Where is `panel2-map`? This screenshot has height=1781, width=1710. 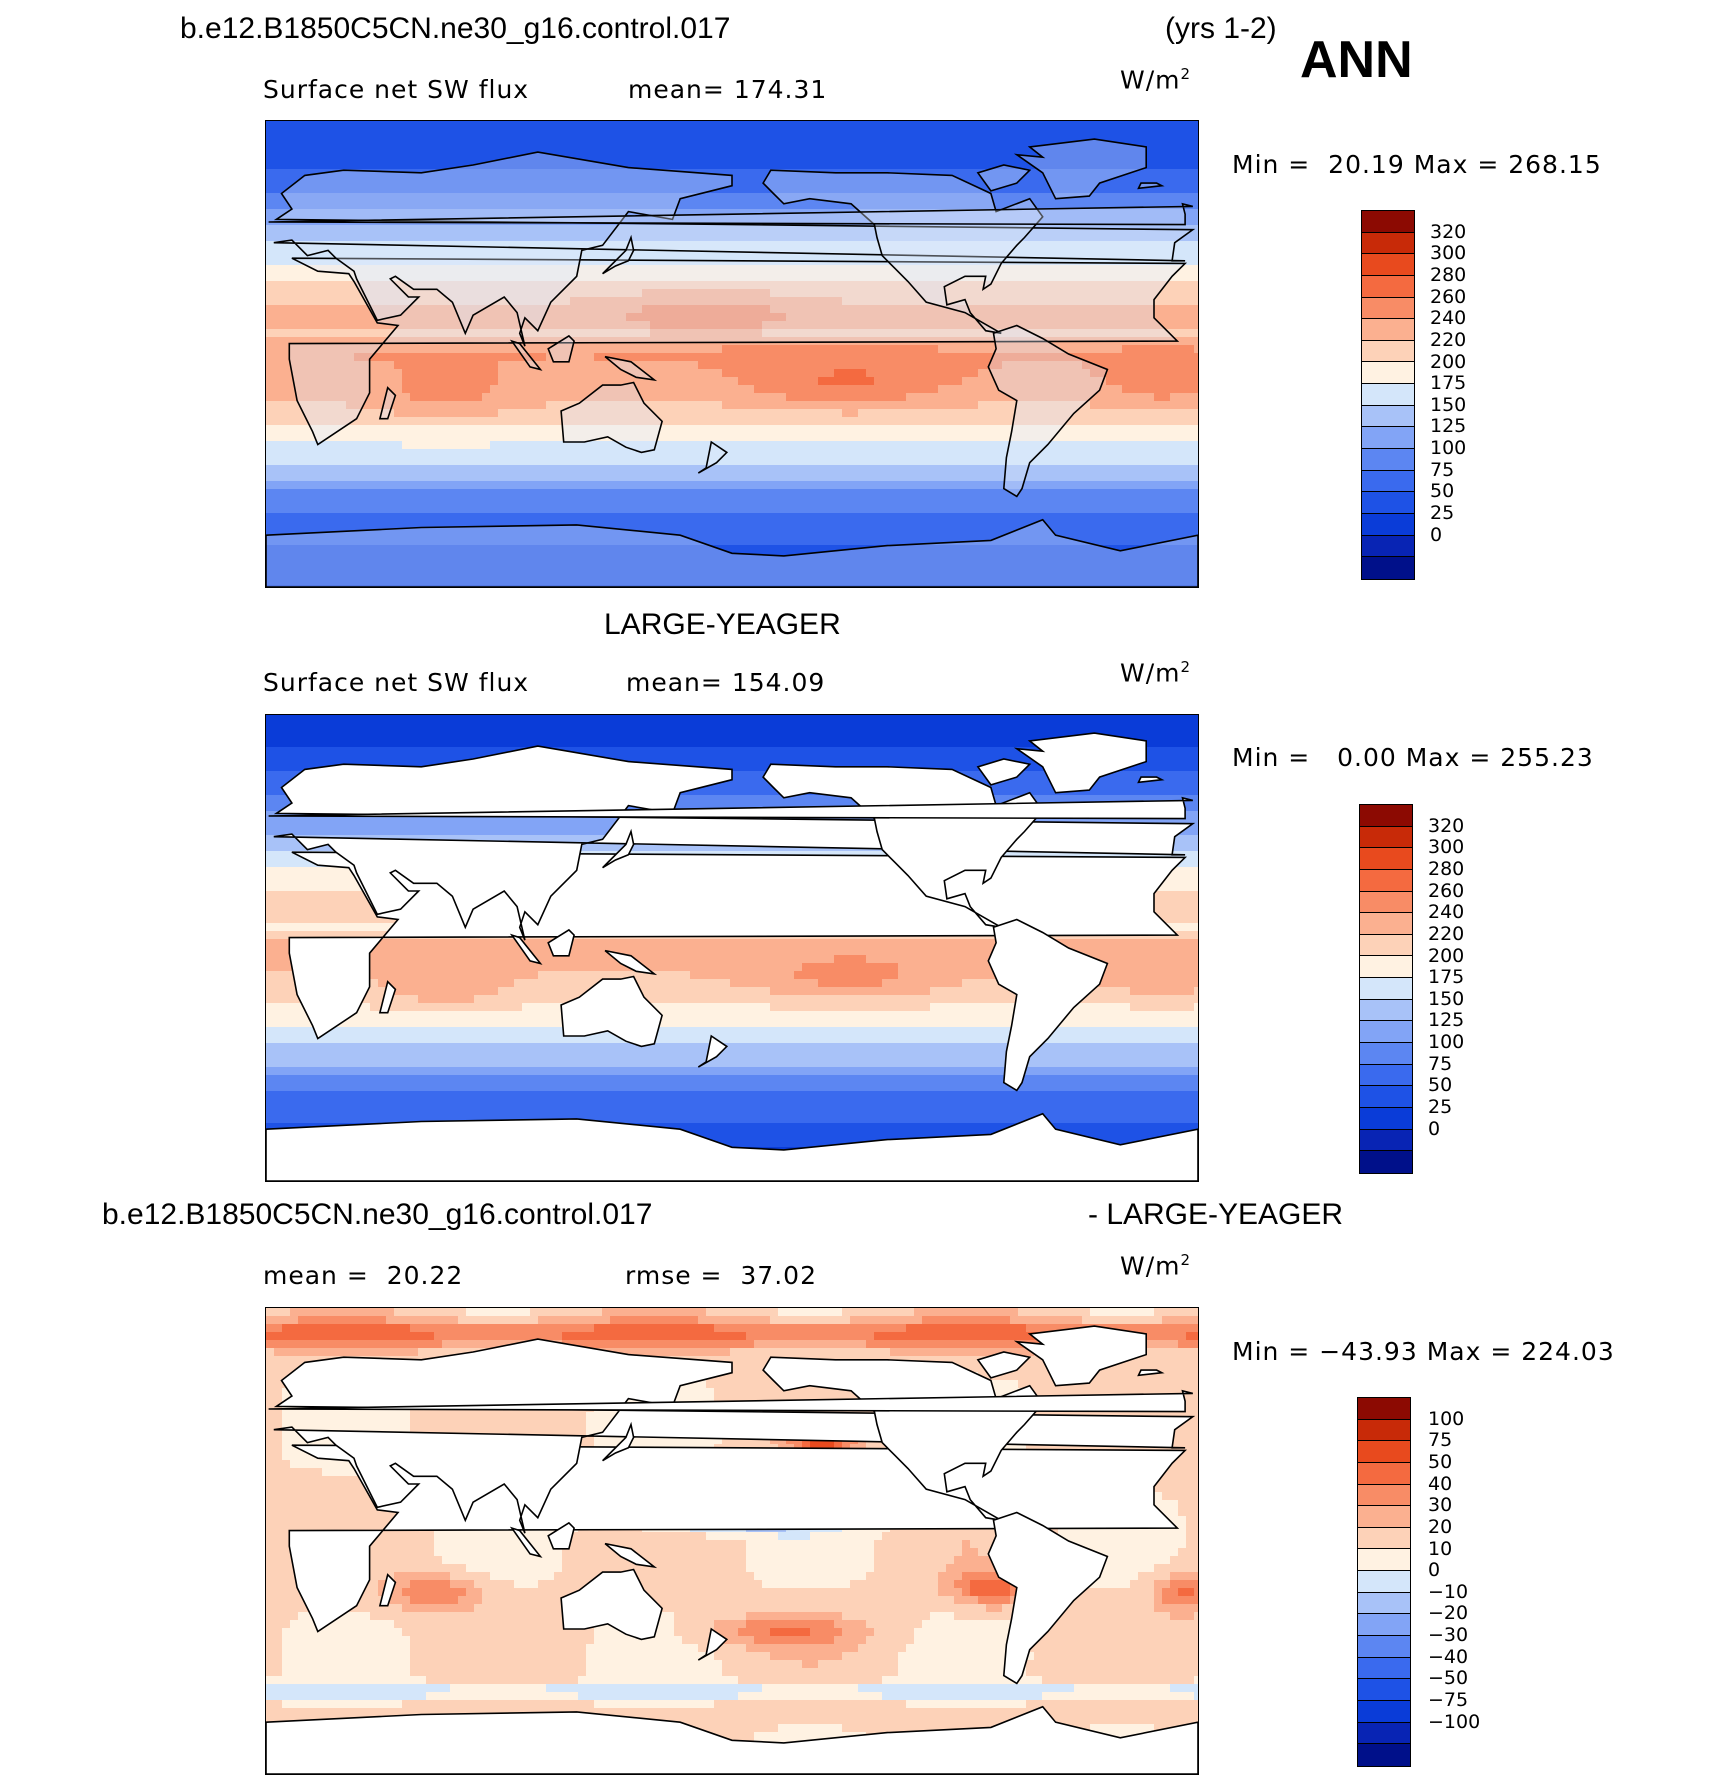
panel2-map is located at coordinates (732, 948).